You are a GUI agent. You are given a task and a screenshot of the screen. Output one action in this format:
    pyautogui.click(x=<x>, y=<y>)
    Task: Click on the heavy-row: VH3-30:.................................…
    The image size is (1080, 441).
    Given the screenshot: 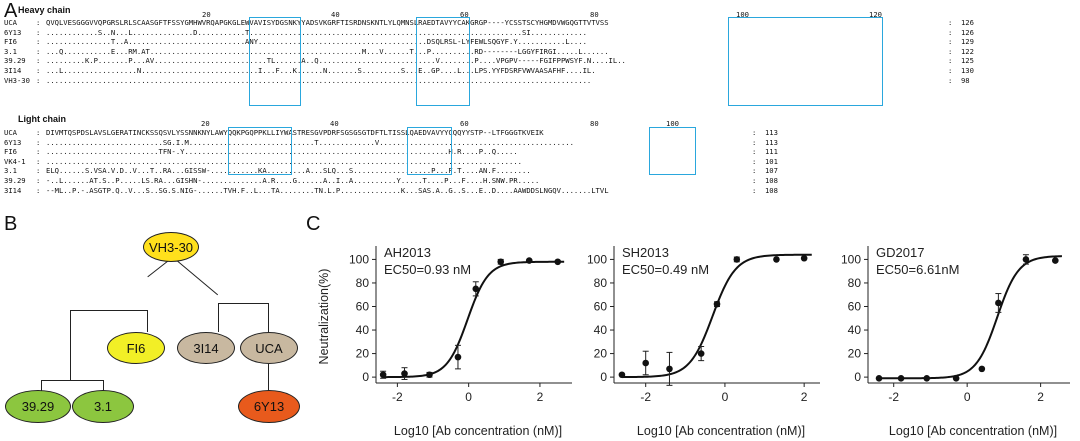 What is the action you would take?
    pyautogui.click(x=487, y=80)
    